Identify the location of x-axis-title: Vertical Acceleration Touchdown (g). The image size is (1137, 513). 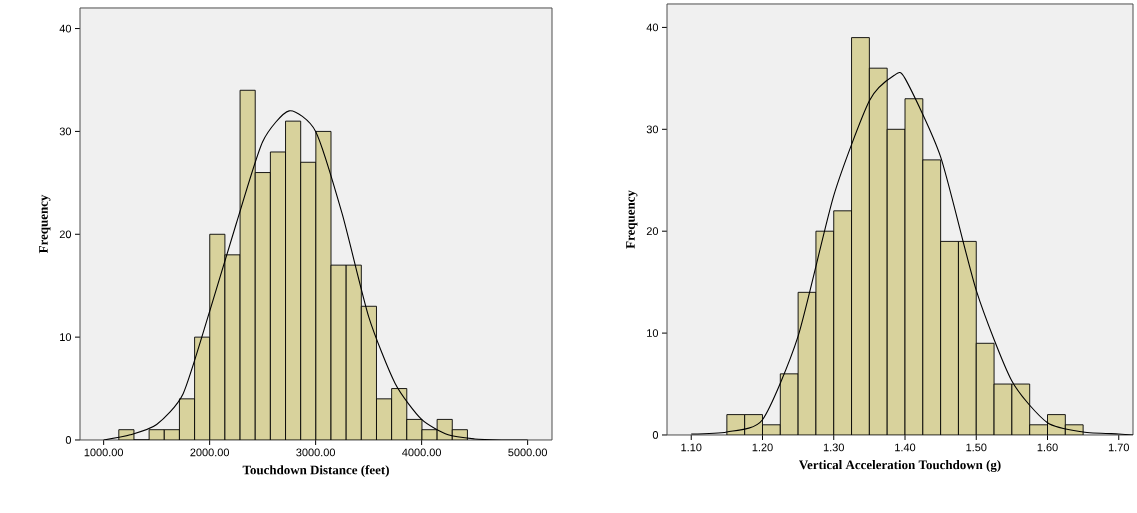
(900, 466).